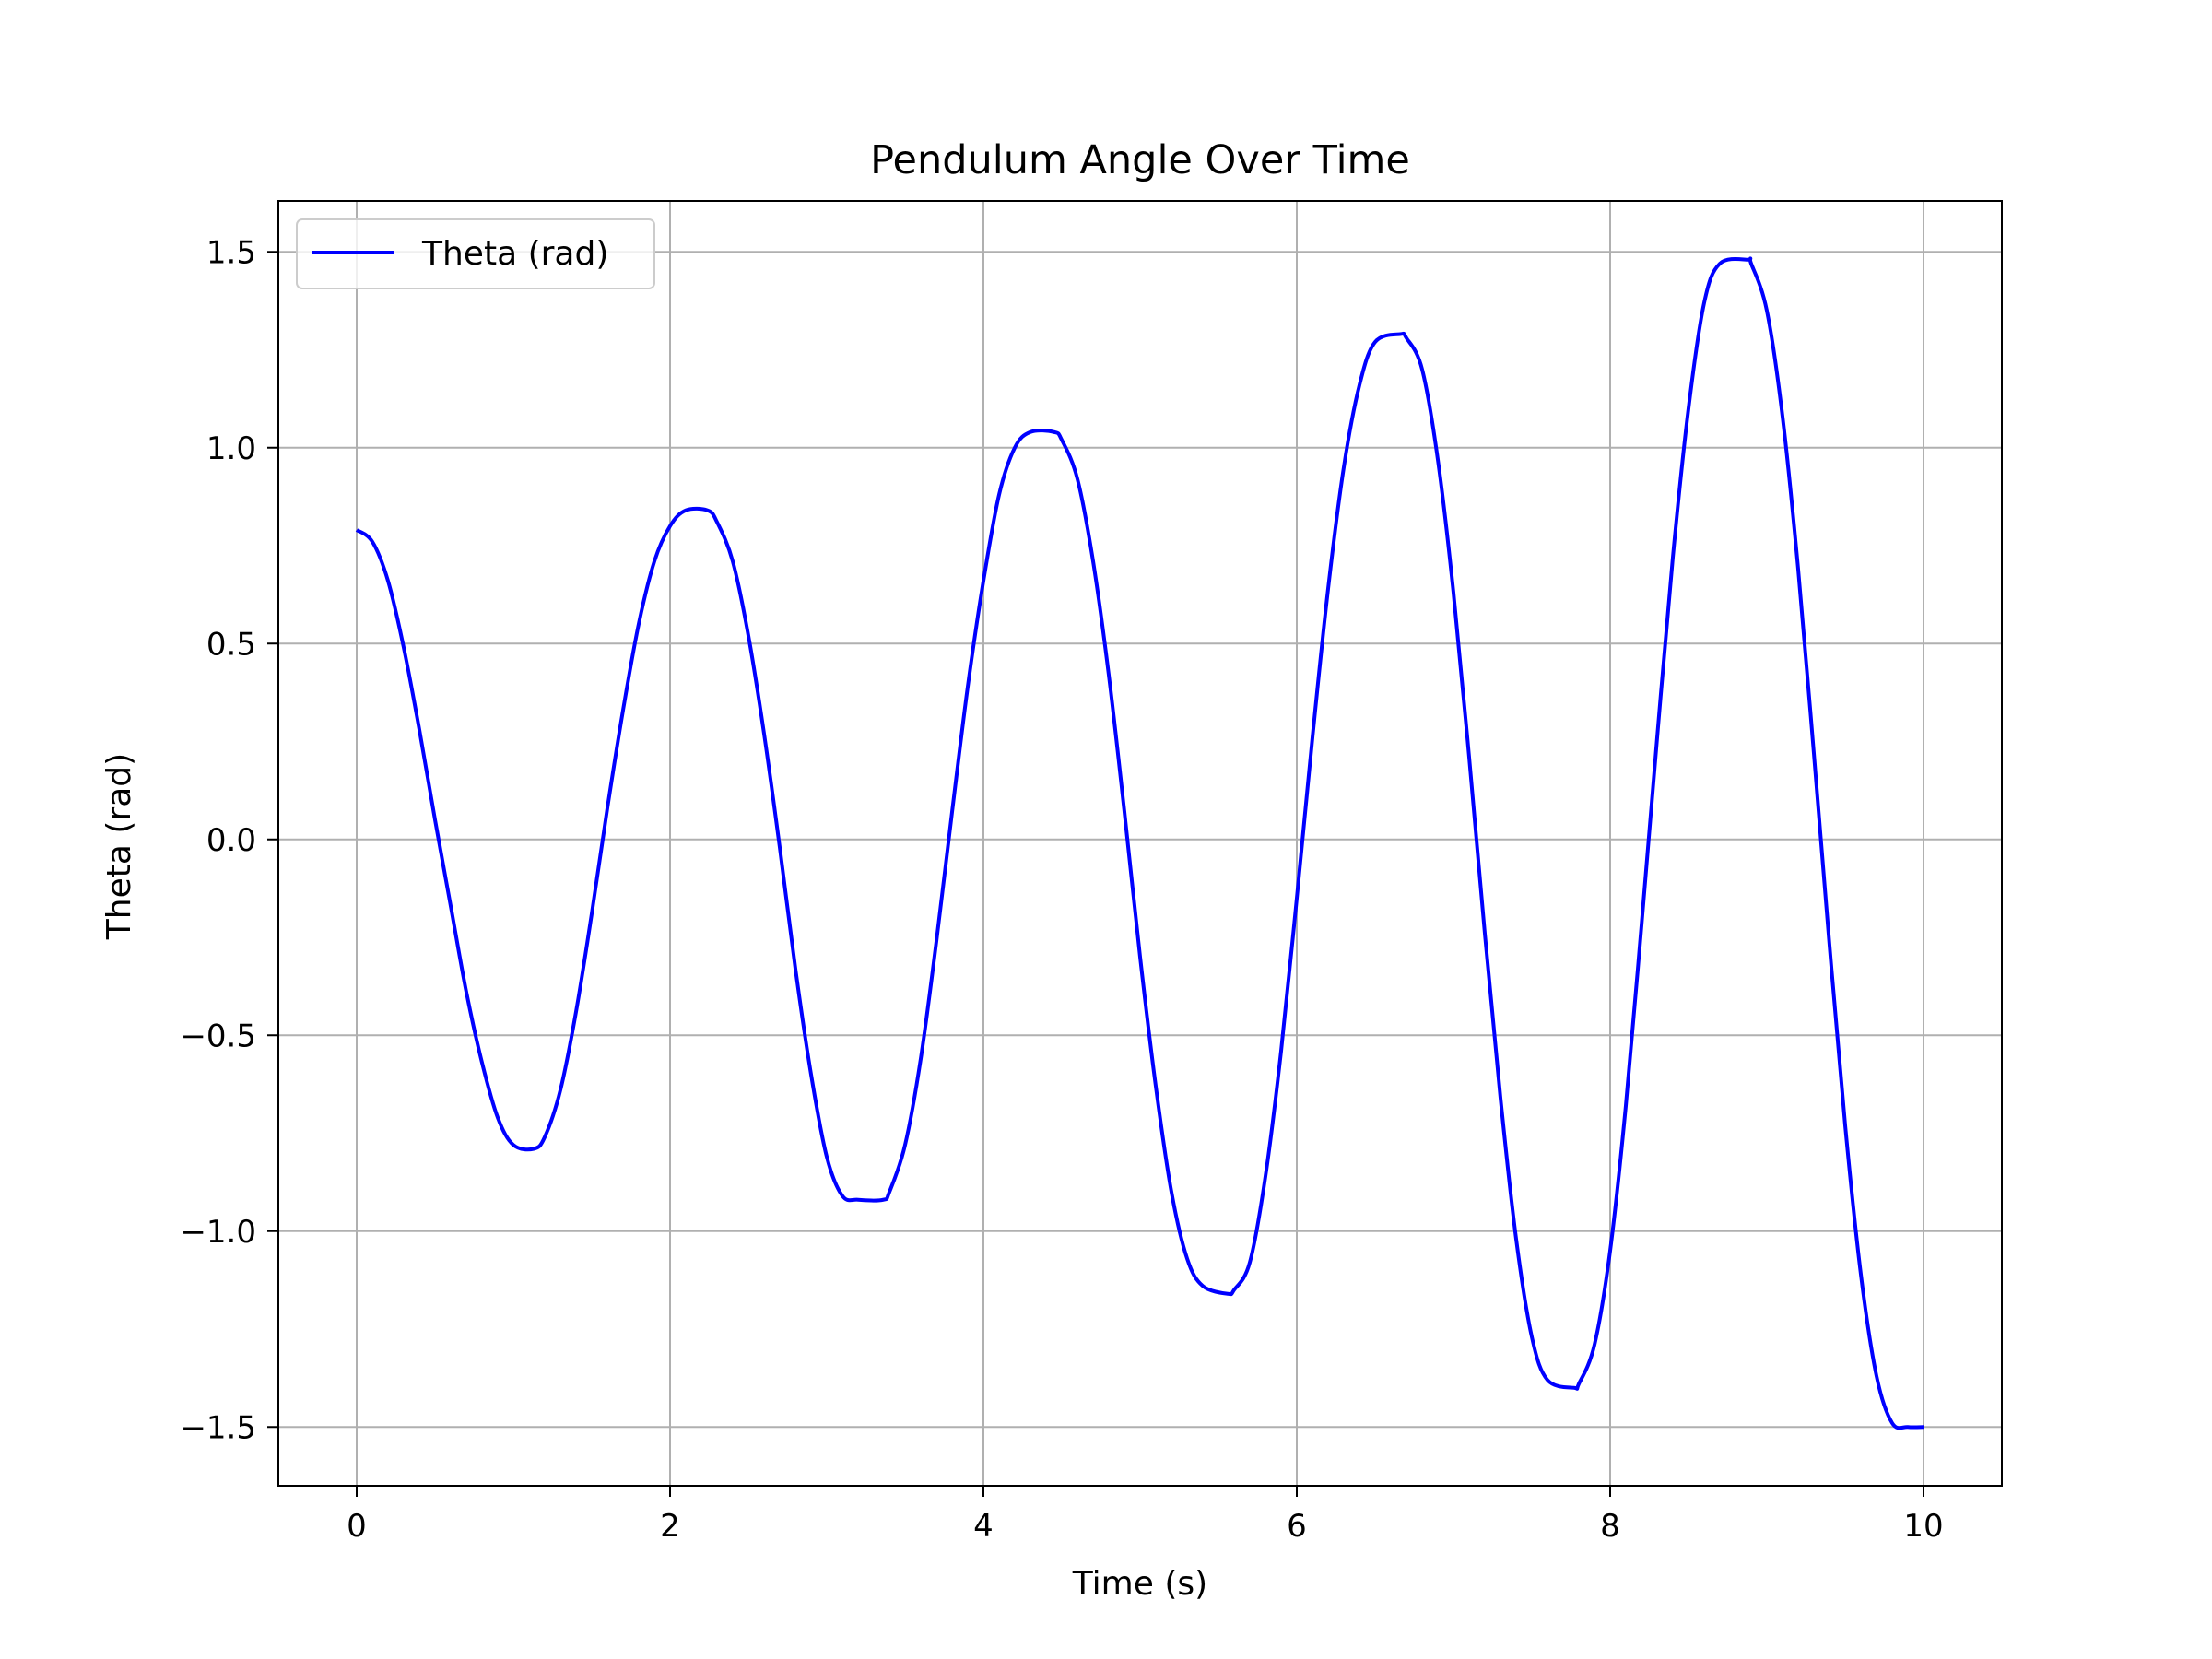 The width and height of the screenshot is (2212, 1659). Describe the element at coordinates (231, 644) in the screenshot. I see `y-tick-label: 0.5` at that location.